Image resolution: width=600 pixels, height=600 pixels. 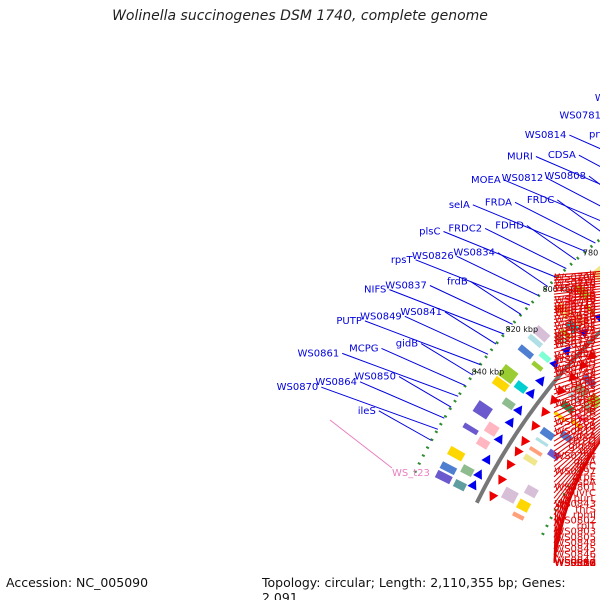 What do you see at coordinates (77, 582) in the screenshot?
I see `accession-text: Accession: NC_005090` at bounding box center [77, 582].